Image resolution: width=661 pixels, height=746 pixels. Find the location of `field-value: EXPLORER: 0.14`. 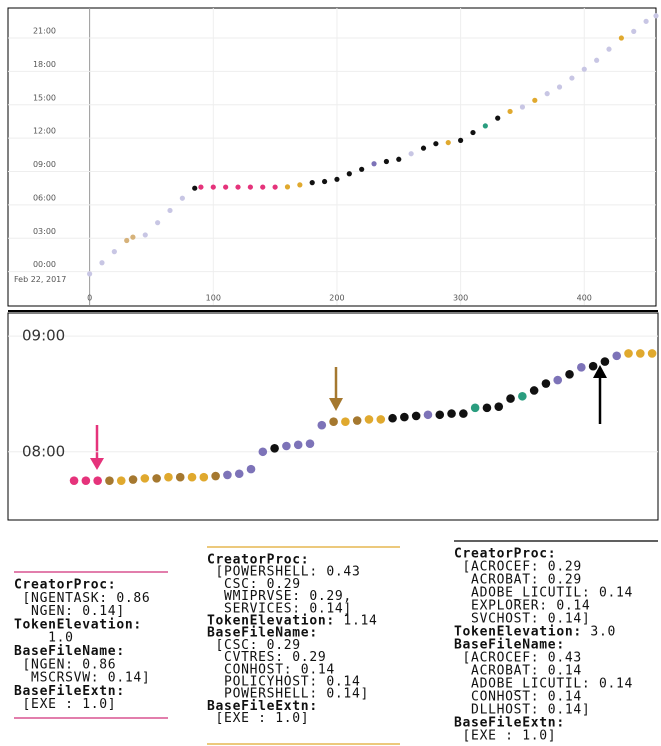

field-value: EXPLORER: 0.14 is located at coordinates (522, 606).